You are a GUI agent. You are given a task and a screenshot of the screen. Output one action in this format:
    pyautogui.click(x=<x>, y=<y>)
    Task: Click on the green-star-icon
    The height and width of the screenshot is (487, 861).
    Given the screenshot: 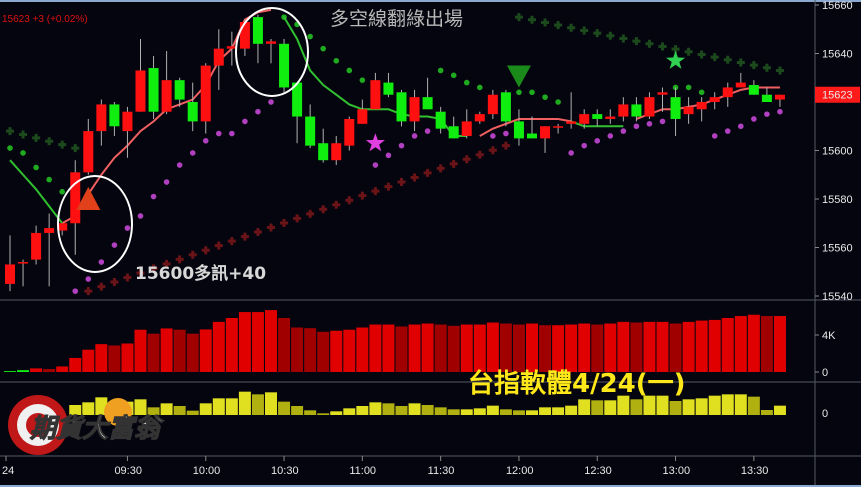 What is the action you would take?
    pyautogui.click(x=676, y=59)
    